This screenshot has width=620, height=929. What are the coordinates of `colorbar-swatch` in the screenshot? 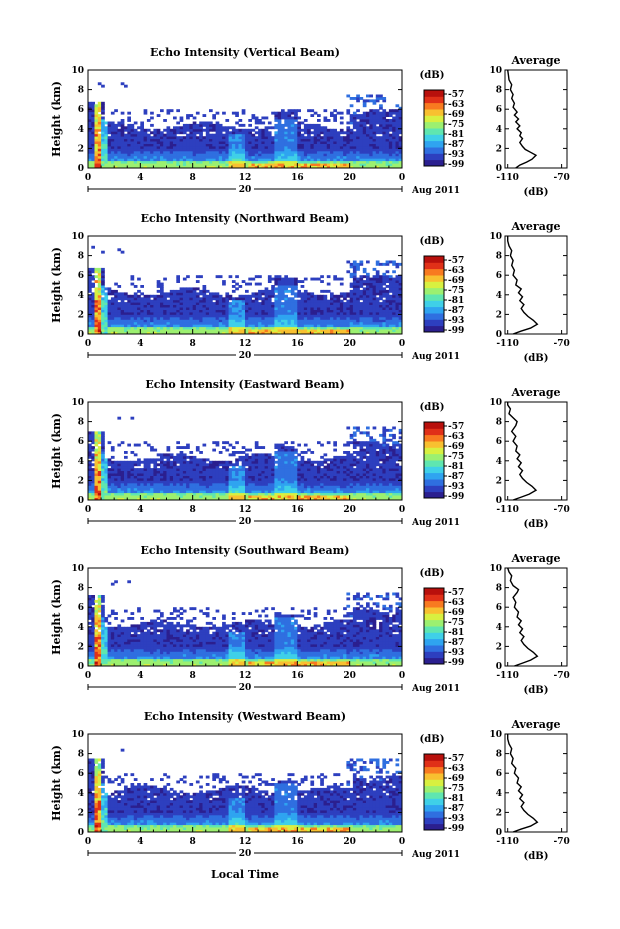 It's located at (434, 272).